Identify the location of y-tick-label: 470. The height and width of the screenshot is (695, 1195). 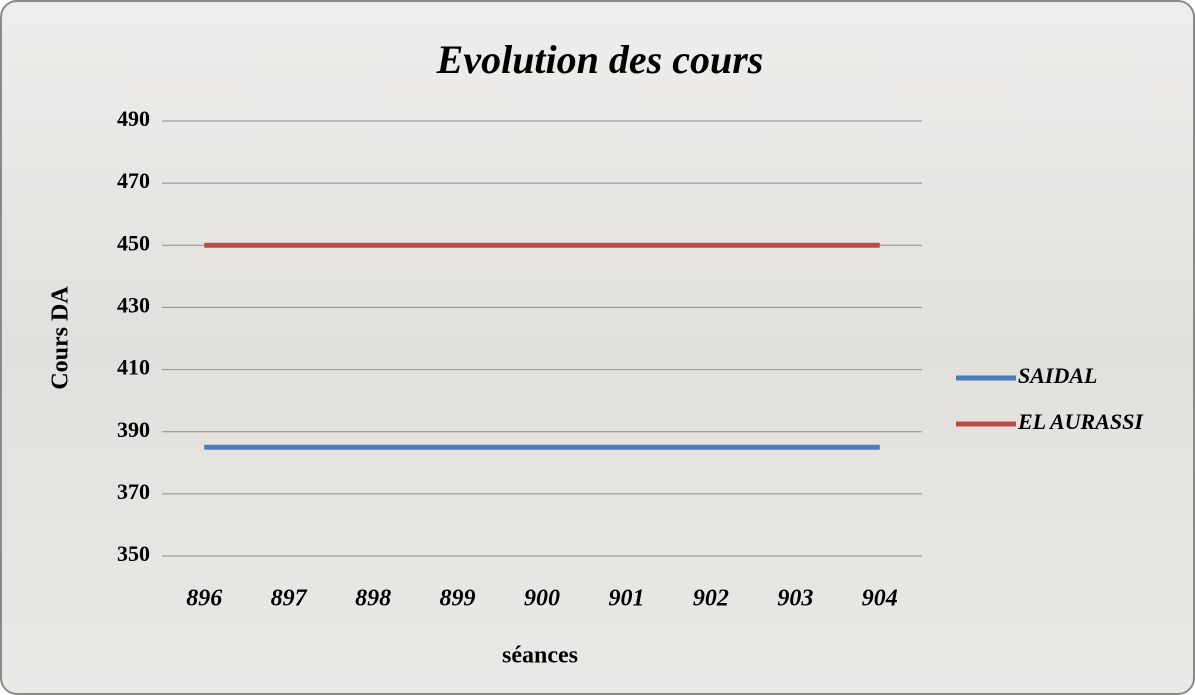
(133, 180).